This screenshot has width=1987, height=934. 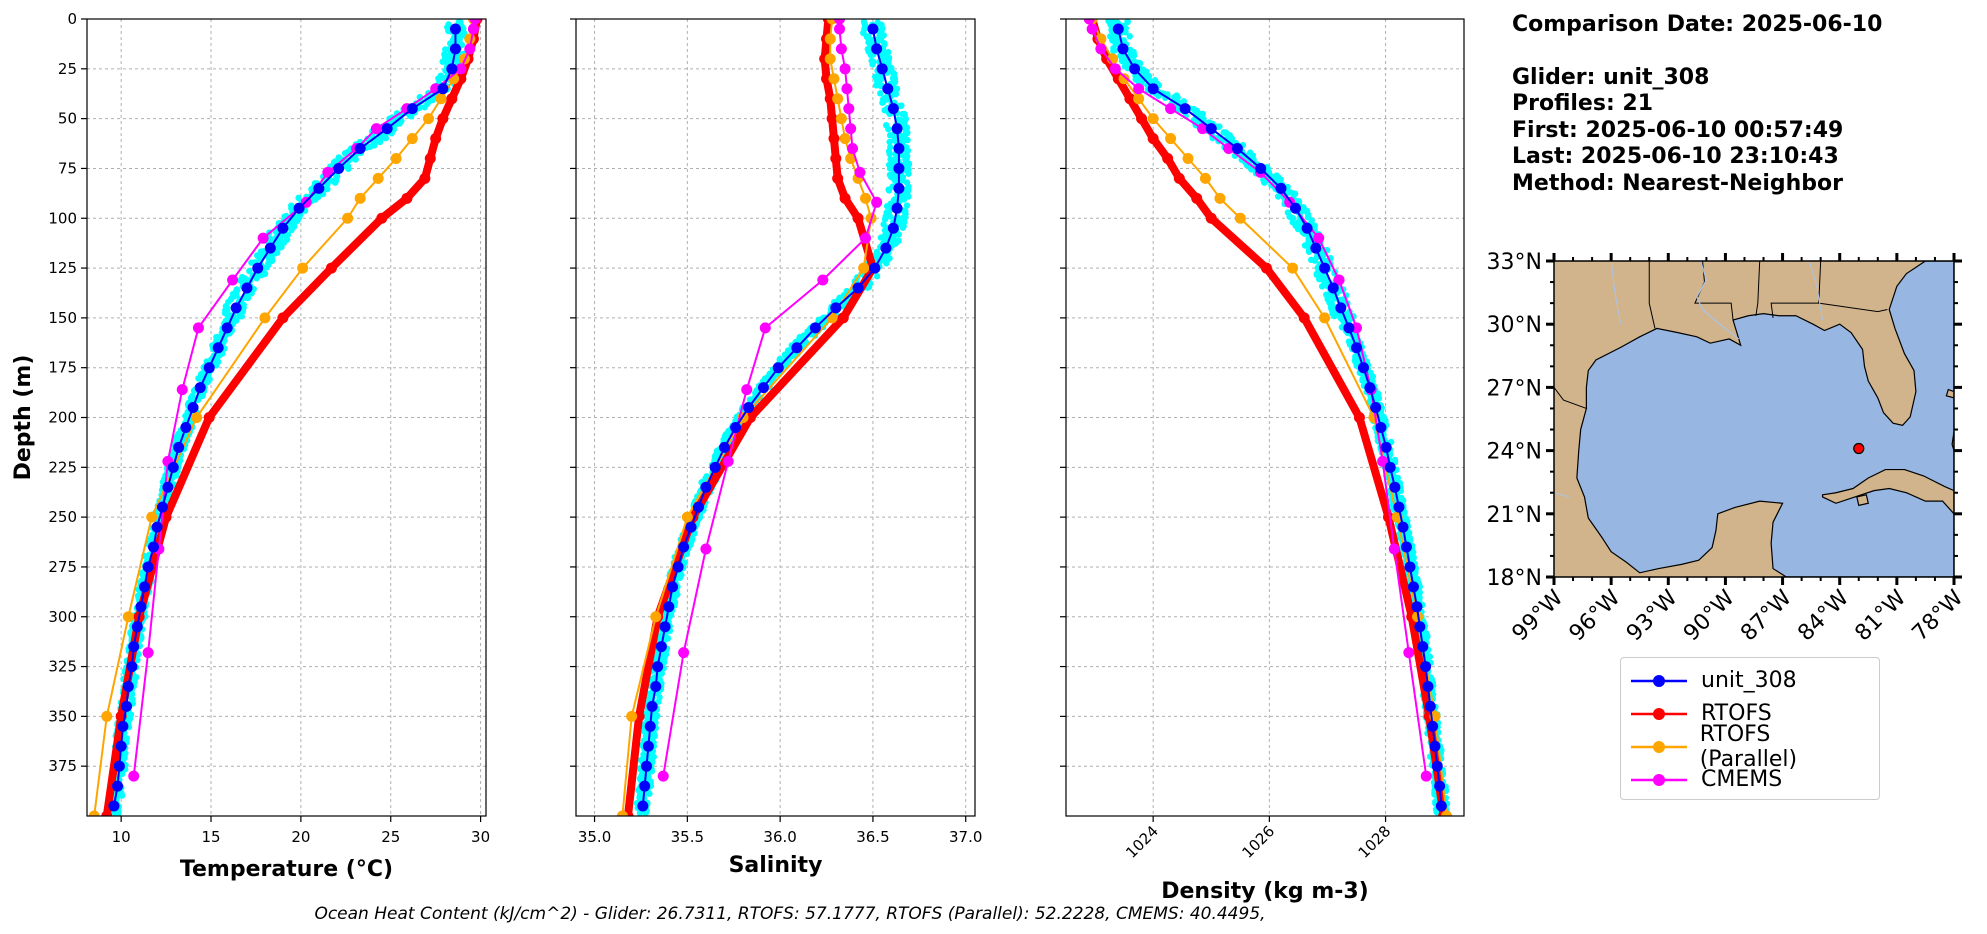 What do you see at coordinates (300, 837) in the screenshot?
I see `x-tick-label: 20` at bounding box center [300, 837].